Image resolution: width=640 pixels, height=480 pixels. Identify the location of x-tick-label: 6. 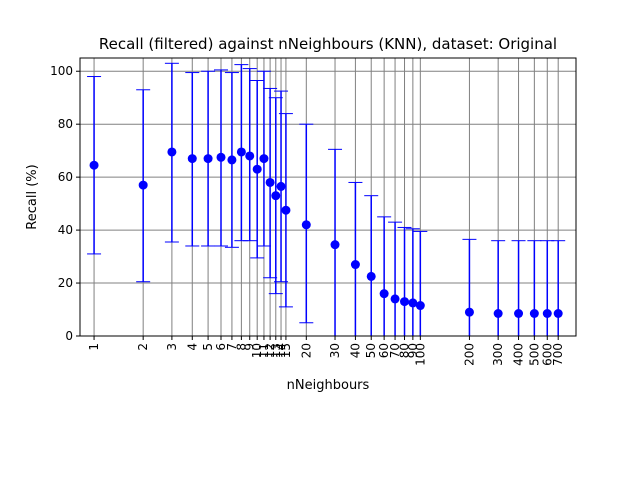
(221, 347).